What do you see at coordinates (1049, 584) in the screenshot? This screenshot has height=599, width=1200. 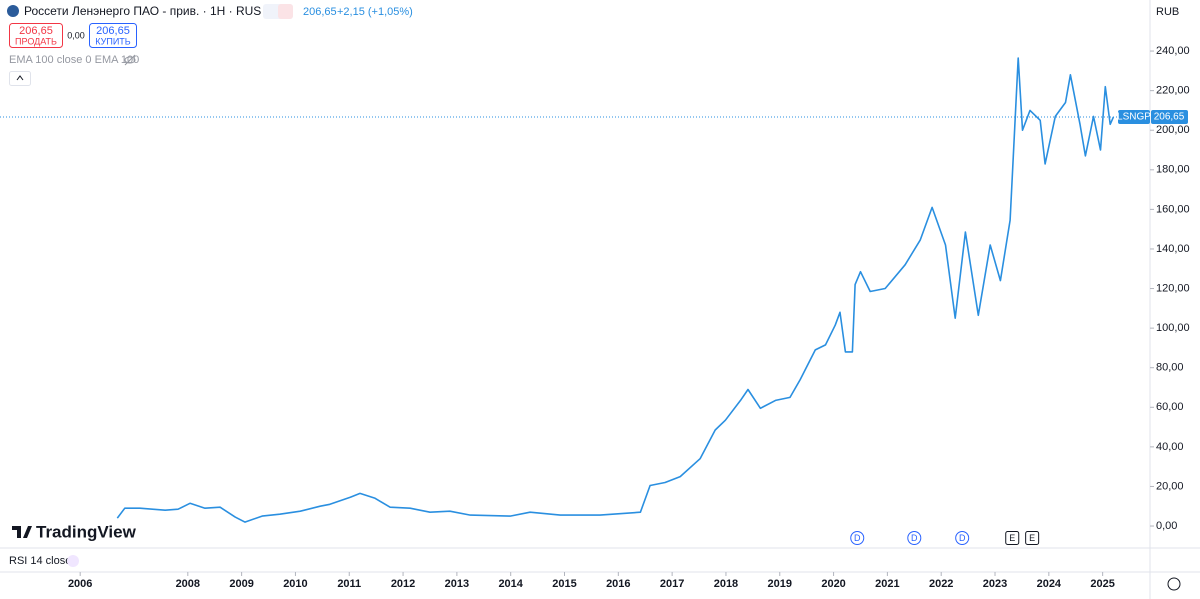 I see `x-tick-label: 2024` at bounding box center [1049, 584].